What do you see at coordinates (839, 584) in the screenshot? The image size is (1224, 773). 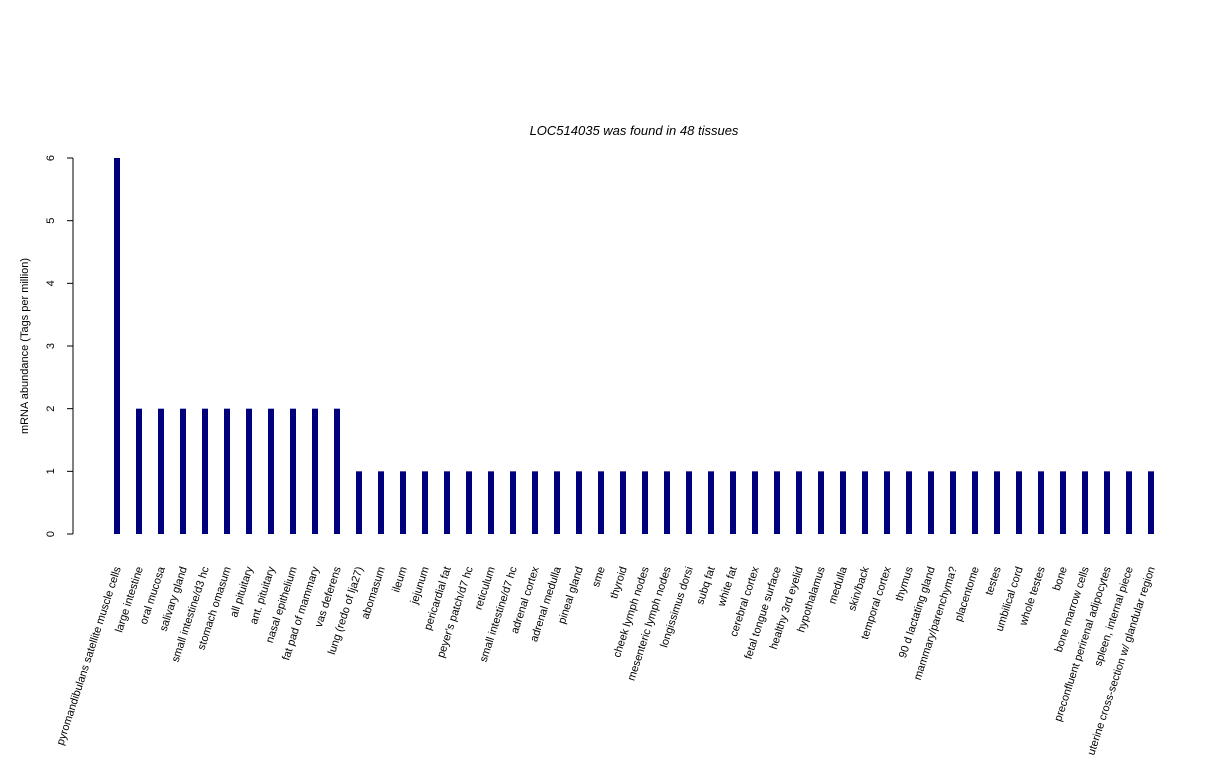 I see `x-tick-label: medulla` at bounding box center [839, 584].